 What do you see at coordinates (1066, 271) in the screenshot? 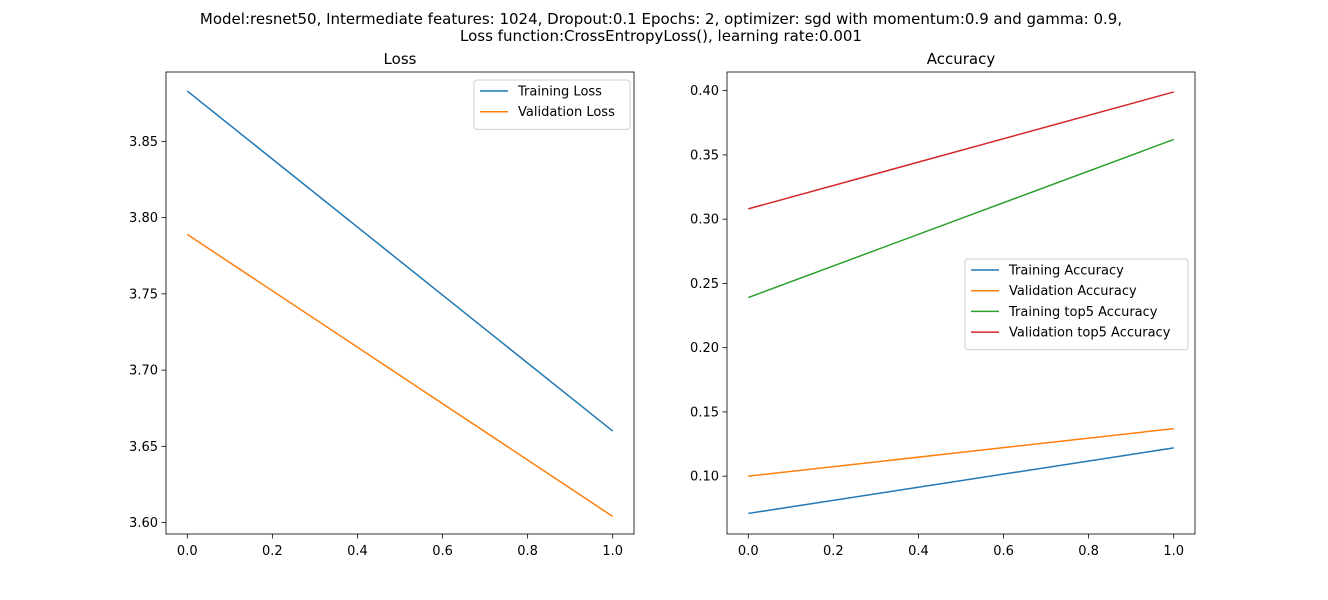
I see `legend-label-0: Training Accuracy` at bounding box center [1066, 271].